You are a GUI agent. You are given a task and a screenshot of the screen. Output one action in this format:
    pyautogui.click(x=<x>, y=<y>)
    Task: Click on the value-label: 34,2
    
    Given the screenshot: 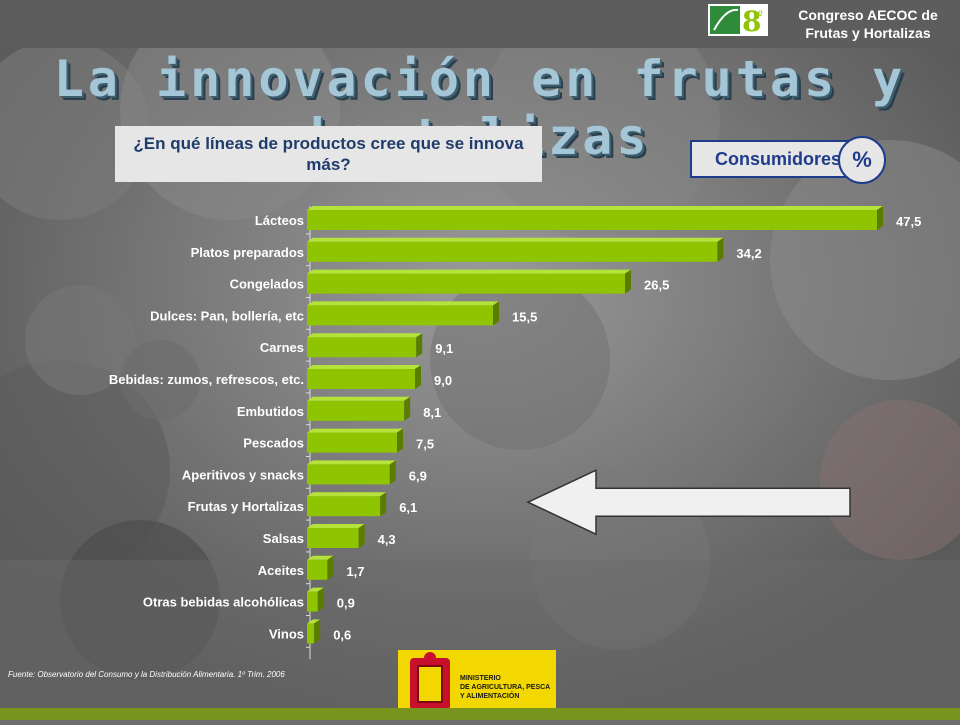 What is the action you would take?
    pyautogui.click(x=748, y=253)
    